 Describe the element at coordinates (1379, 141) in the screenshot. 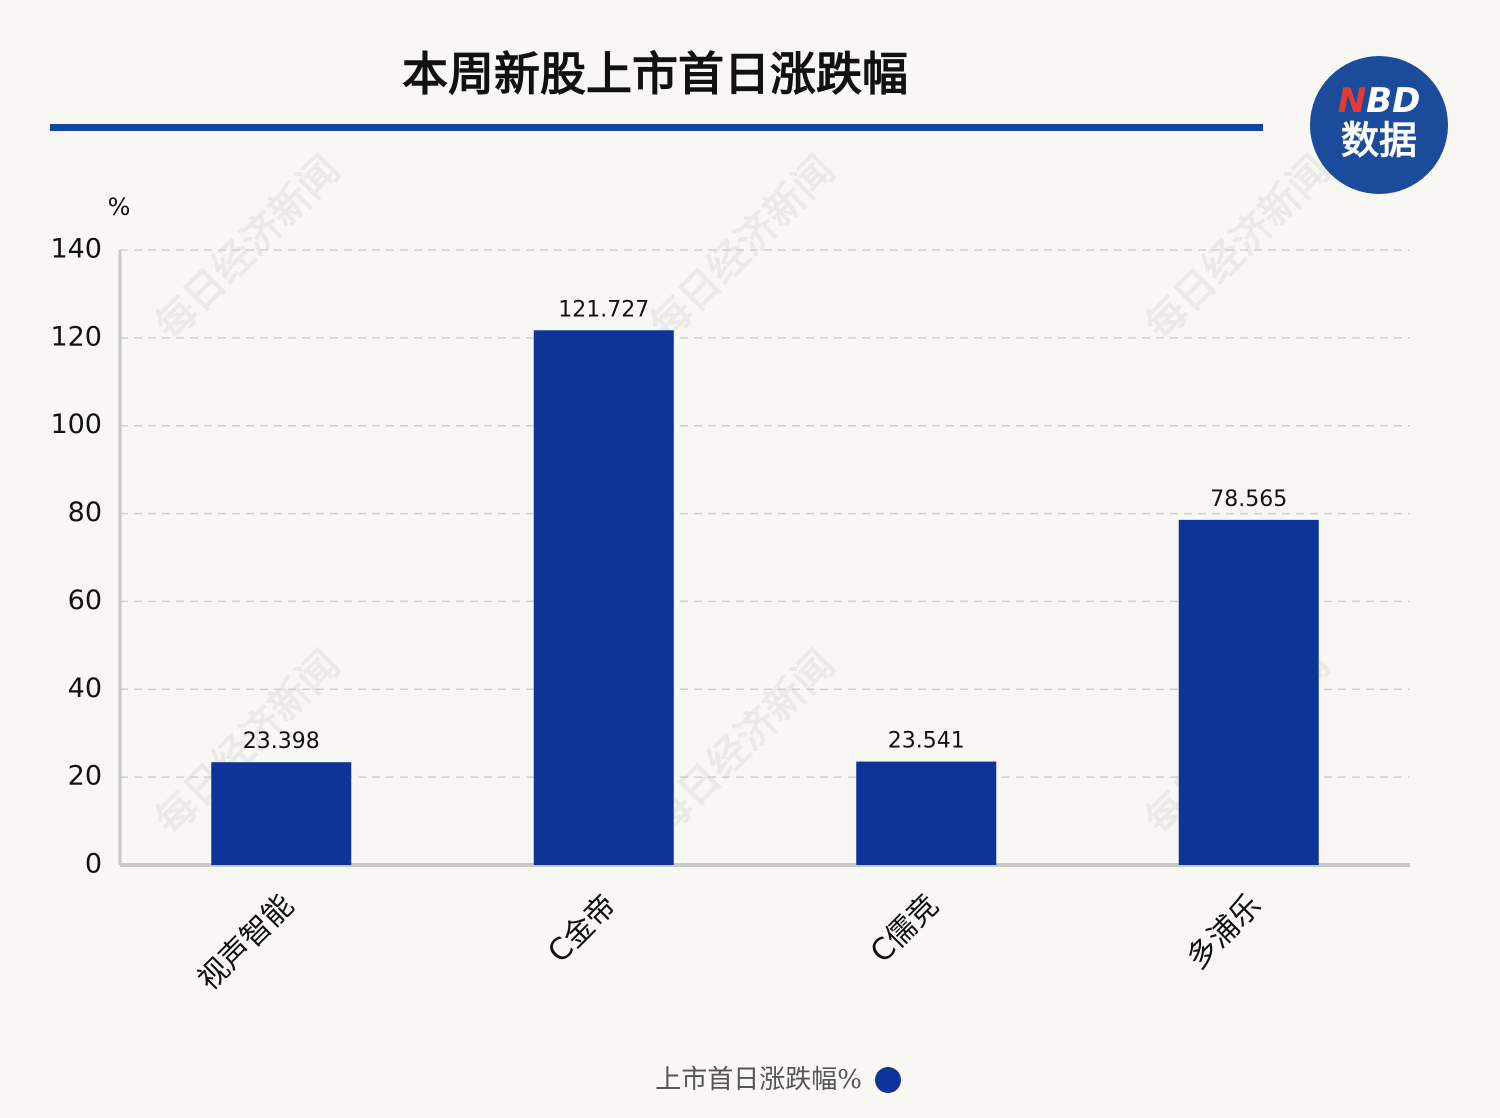

I see `logo-label: 数据` at that location.